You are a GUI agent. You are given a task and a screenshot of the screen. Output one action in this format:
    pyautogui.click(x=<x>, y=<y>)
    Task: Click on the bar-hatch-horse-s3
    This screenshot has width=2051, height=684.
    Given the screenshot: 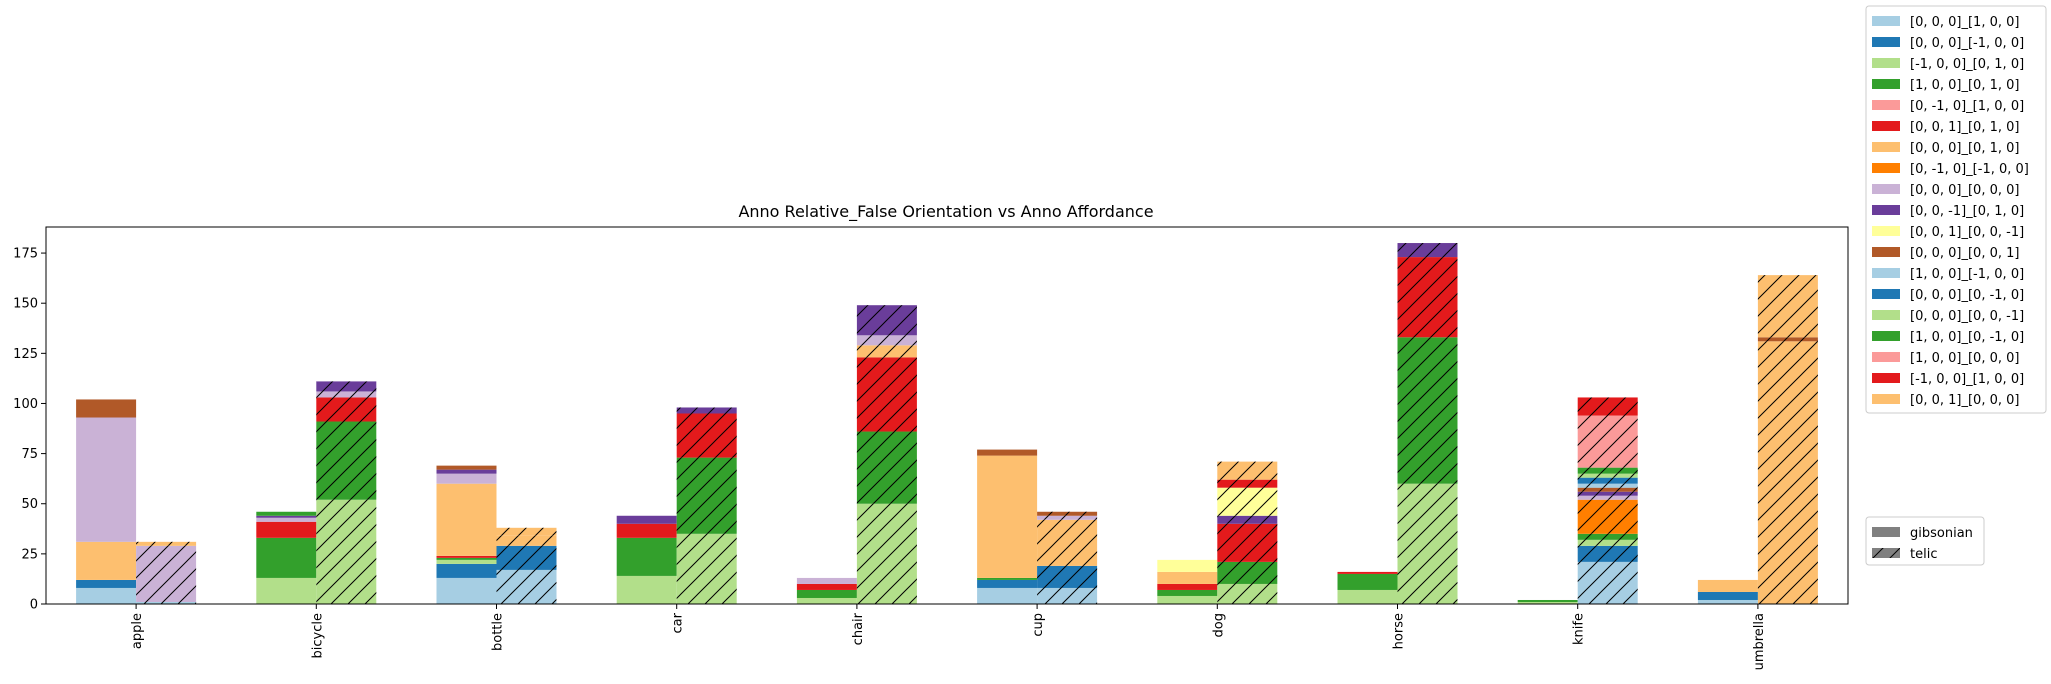 What is the action you would take?
    pyautogui.click(x=1427, y=410)
    